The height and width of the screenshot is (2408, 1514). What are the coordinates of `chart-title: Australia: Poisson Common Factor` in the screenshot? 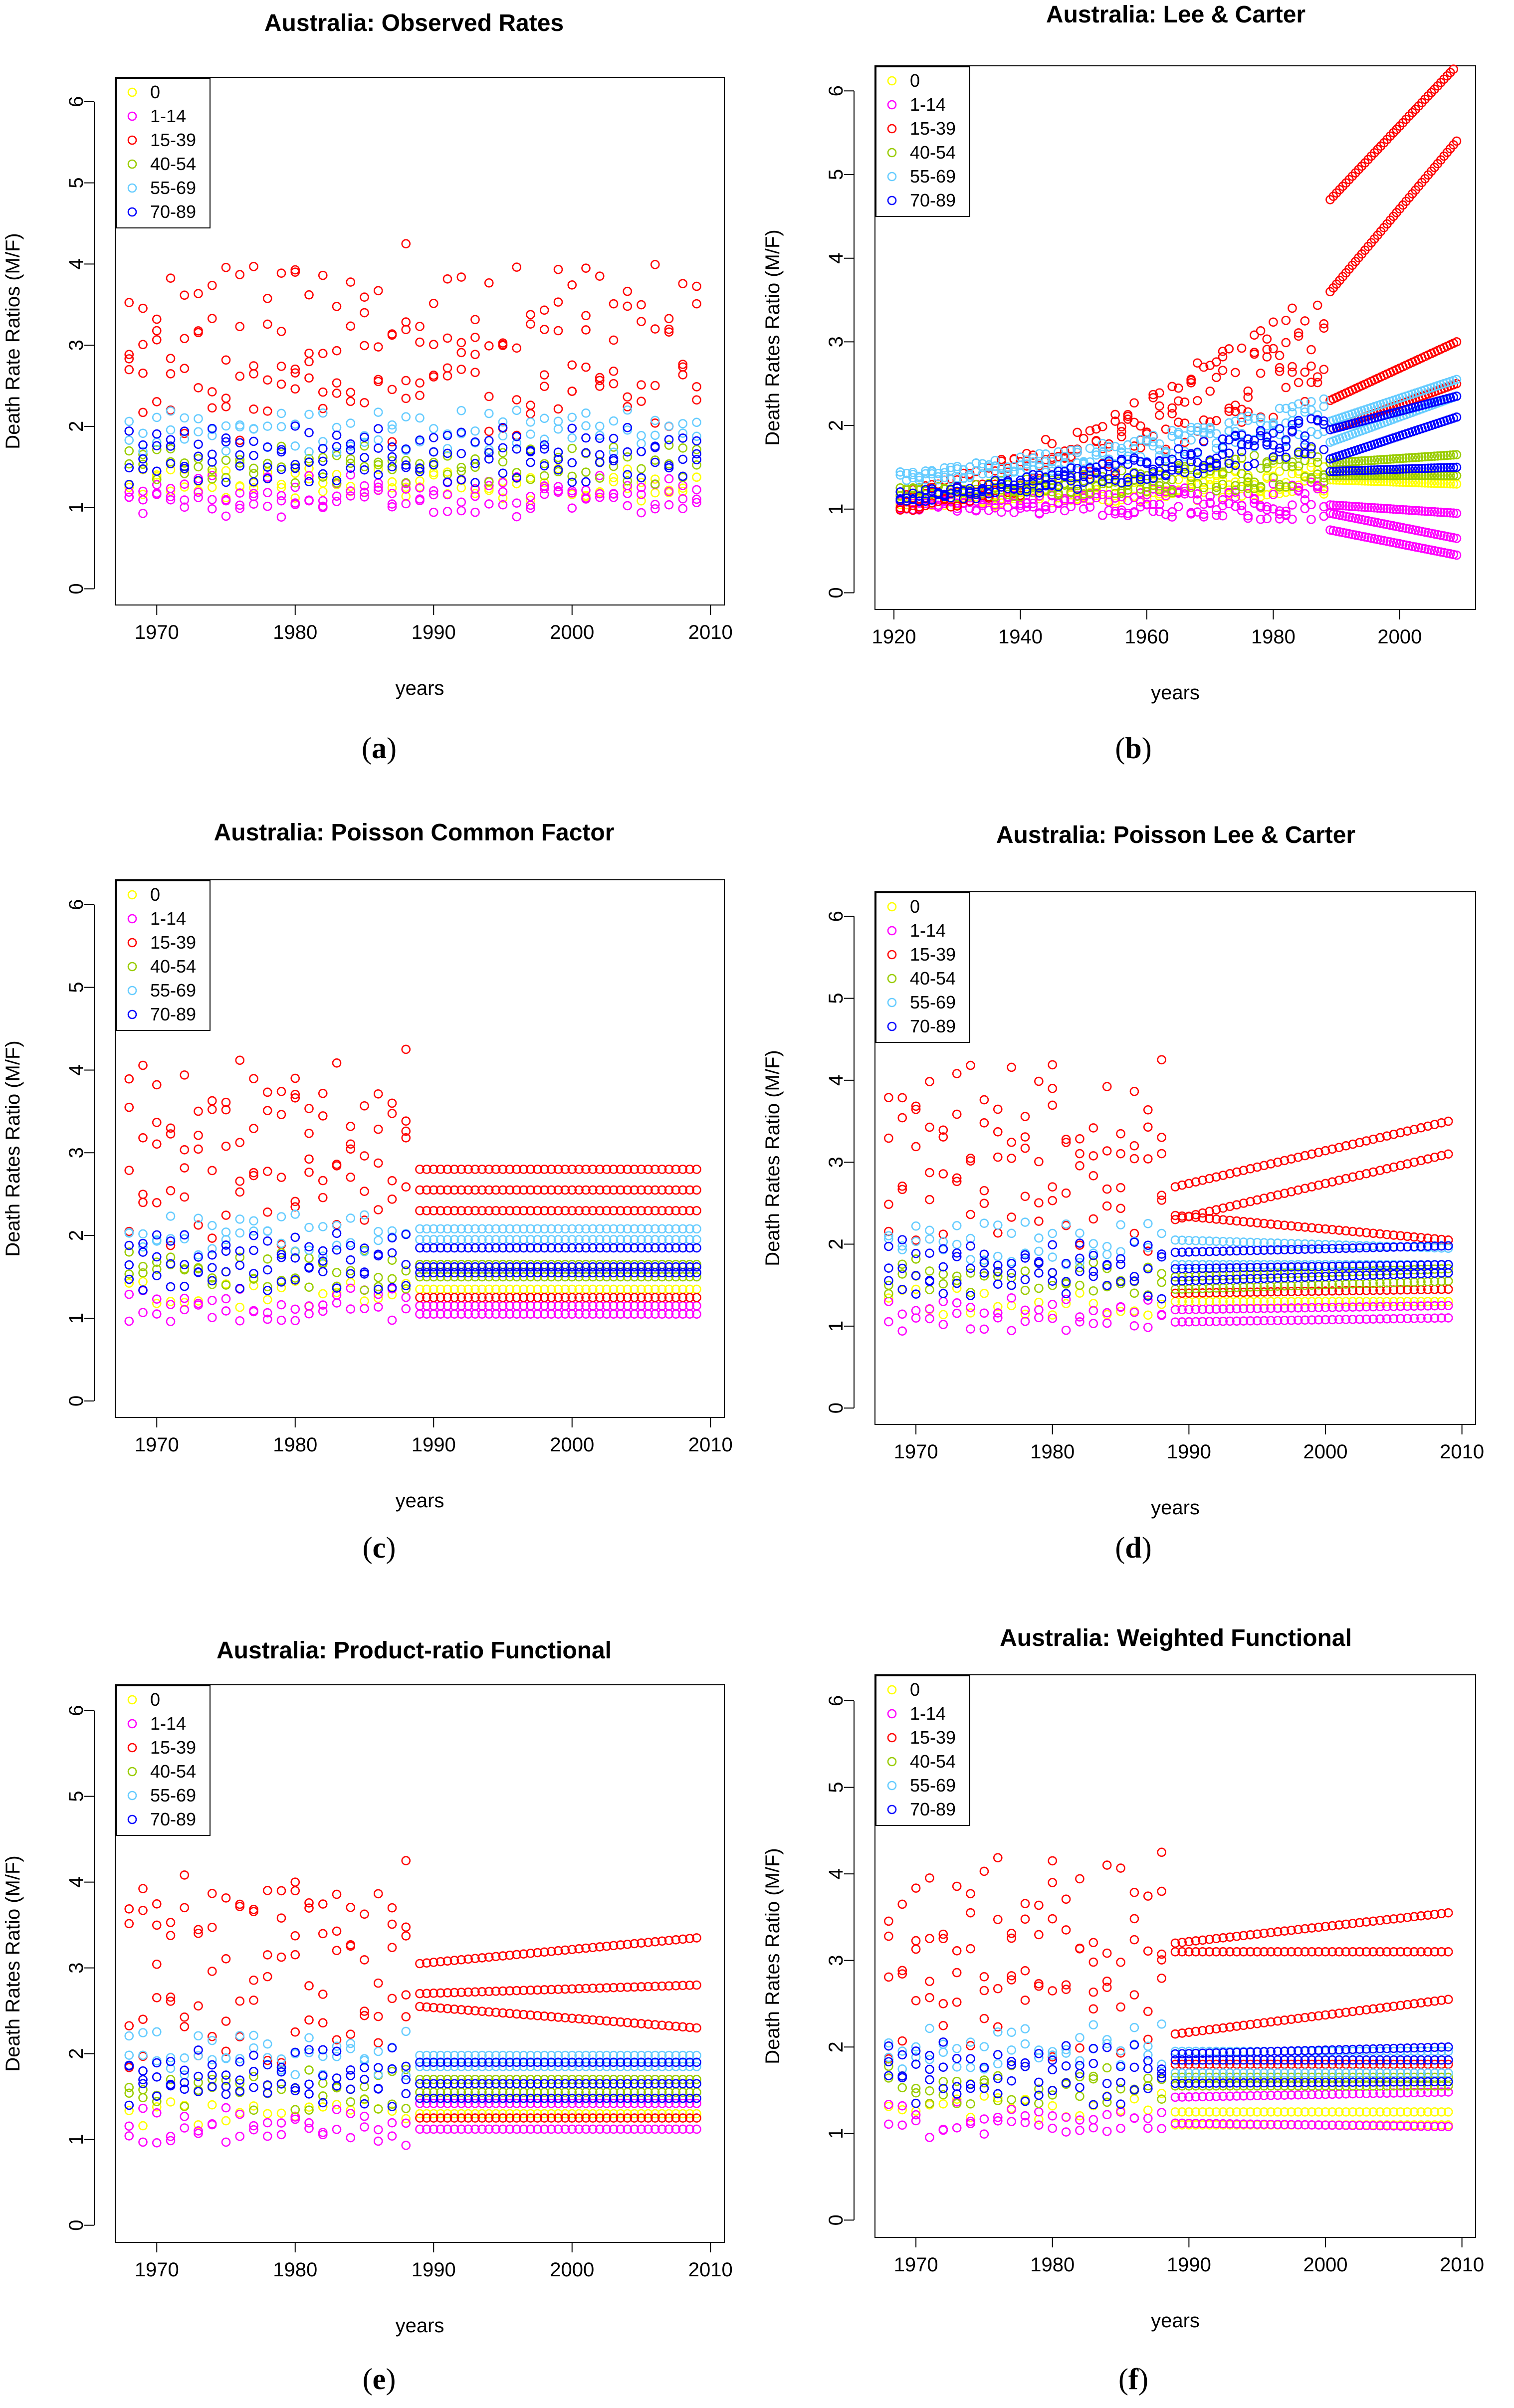 It's located at (414, 833).